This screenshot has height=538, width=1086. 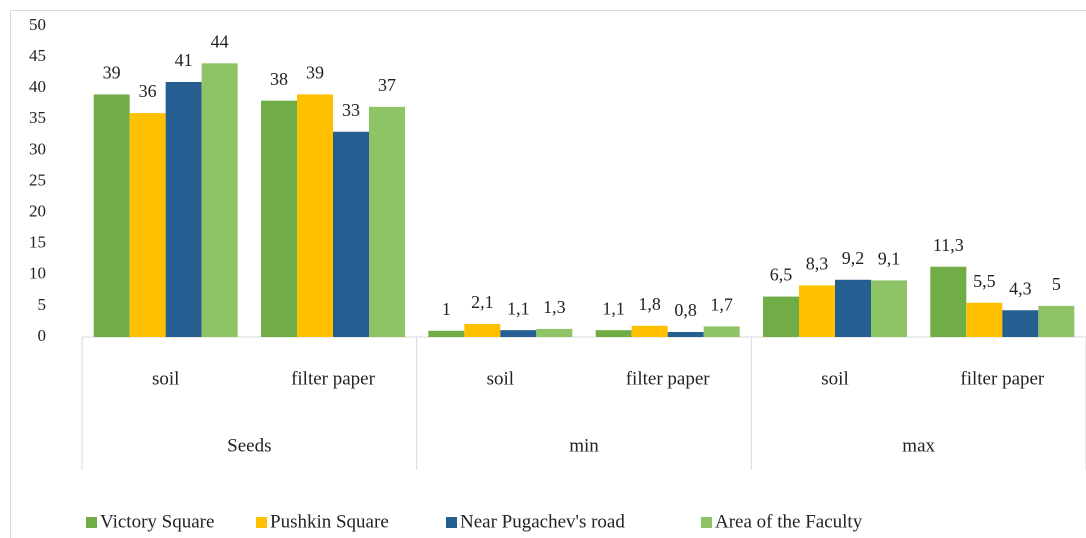 I want to click on data-label: 36, so click(x=148, y=91).